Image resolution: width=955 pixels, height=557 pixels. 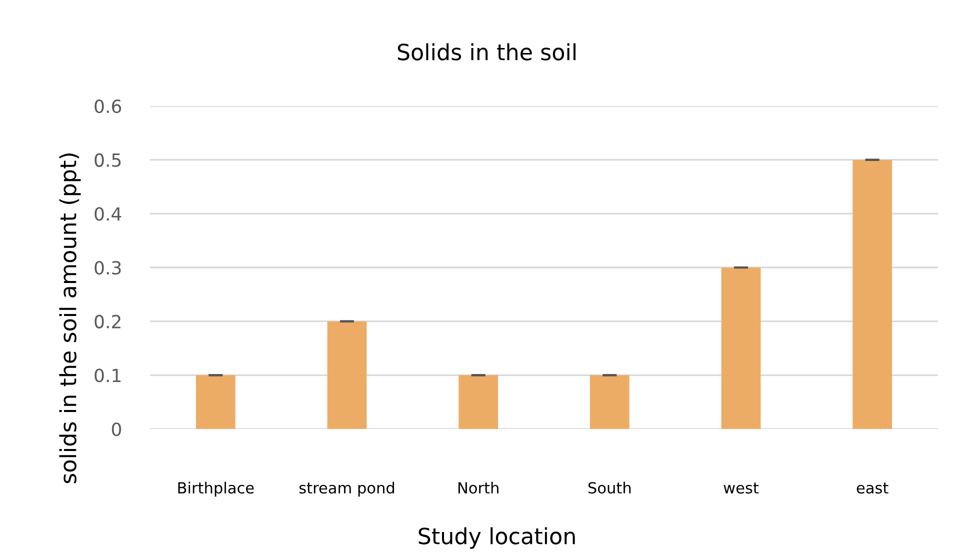 I want to click on x-tick-label: Birthplace, so click(x=216, y=489).